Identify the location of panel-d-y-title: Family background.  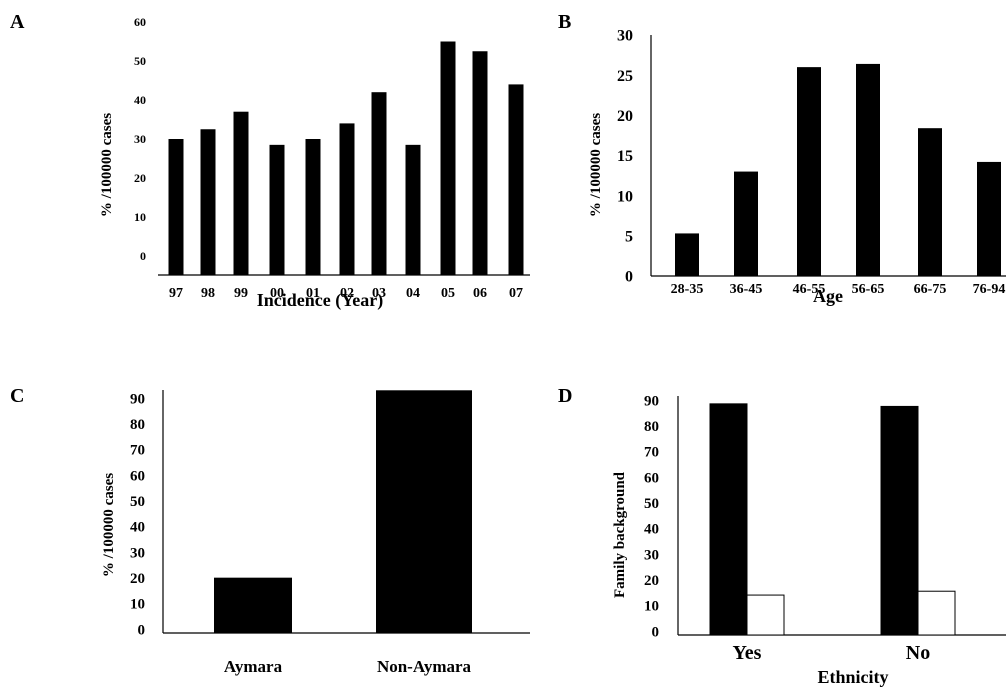
(620, 534).